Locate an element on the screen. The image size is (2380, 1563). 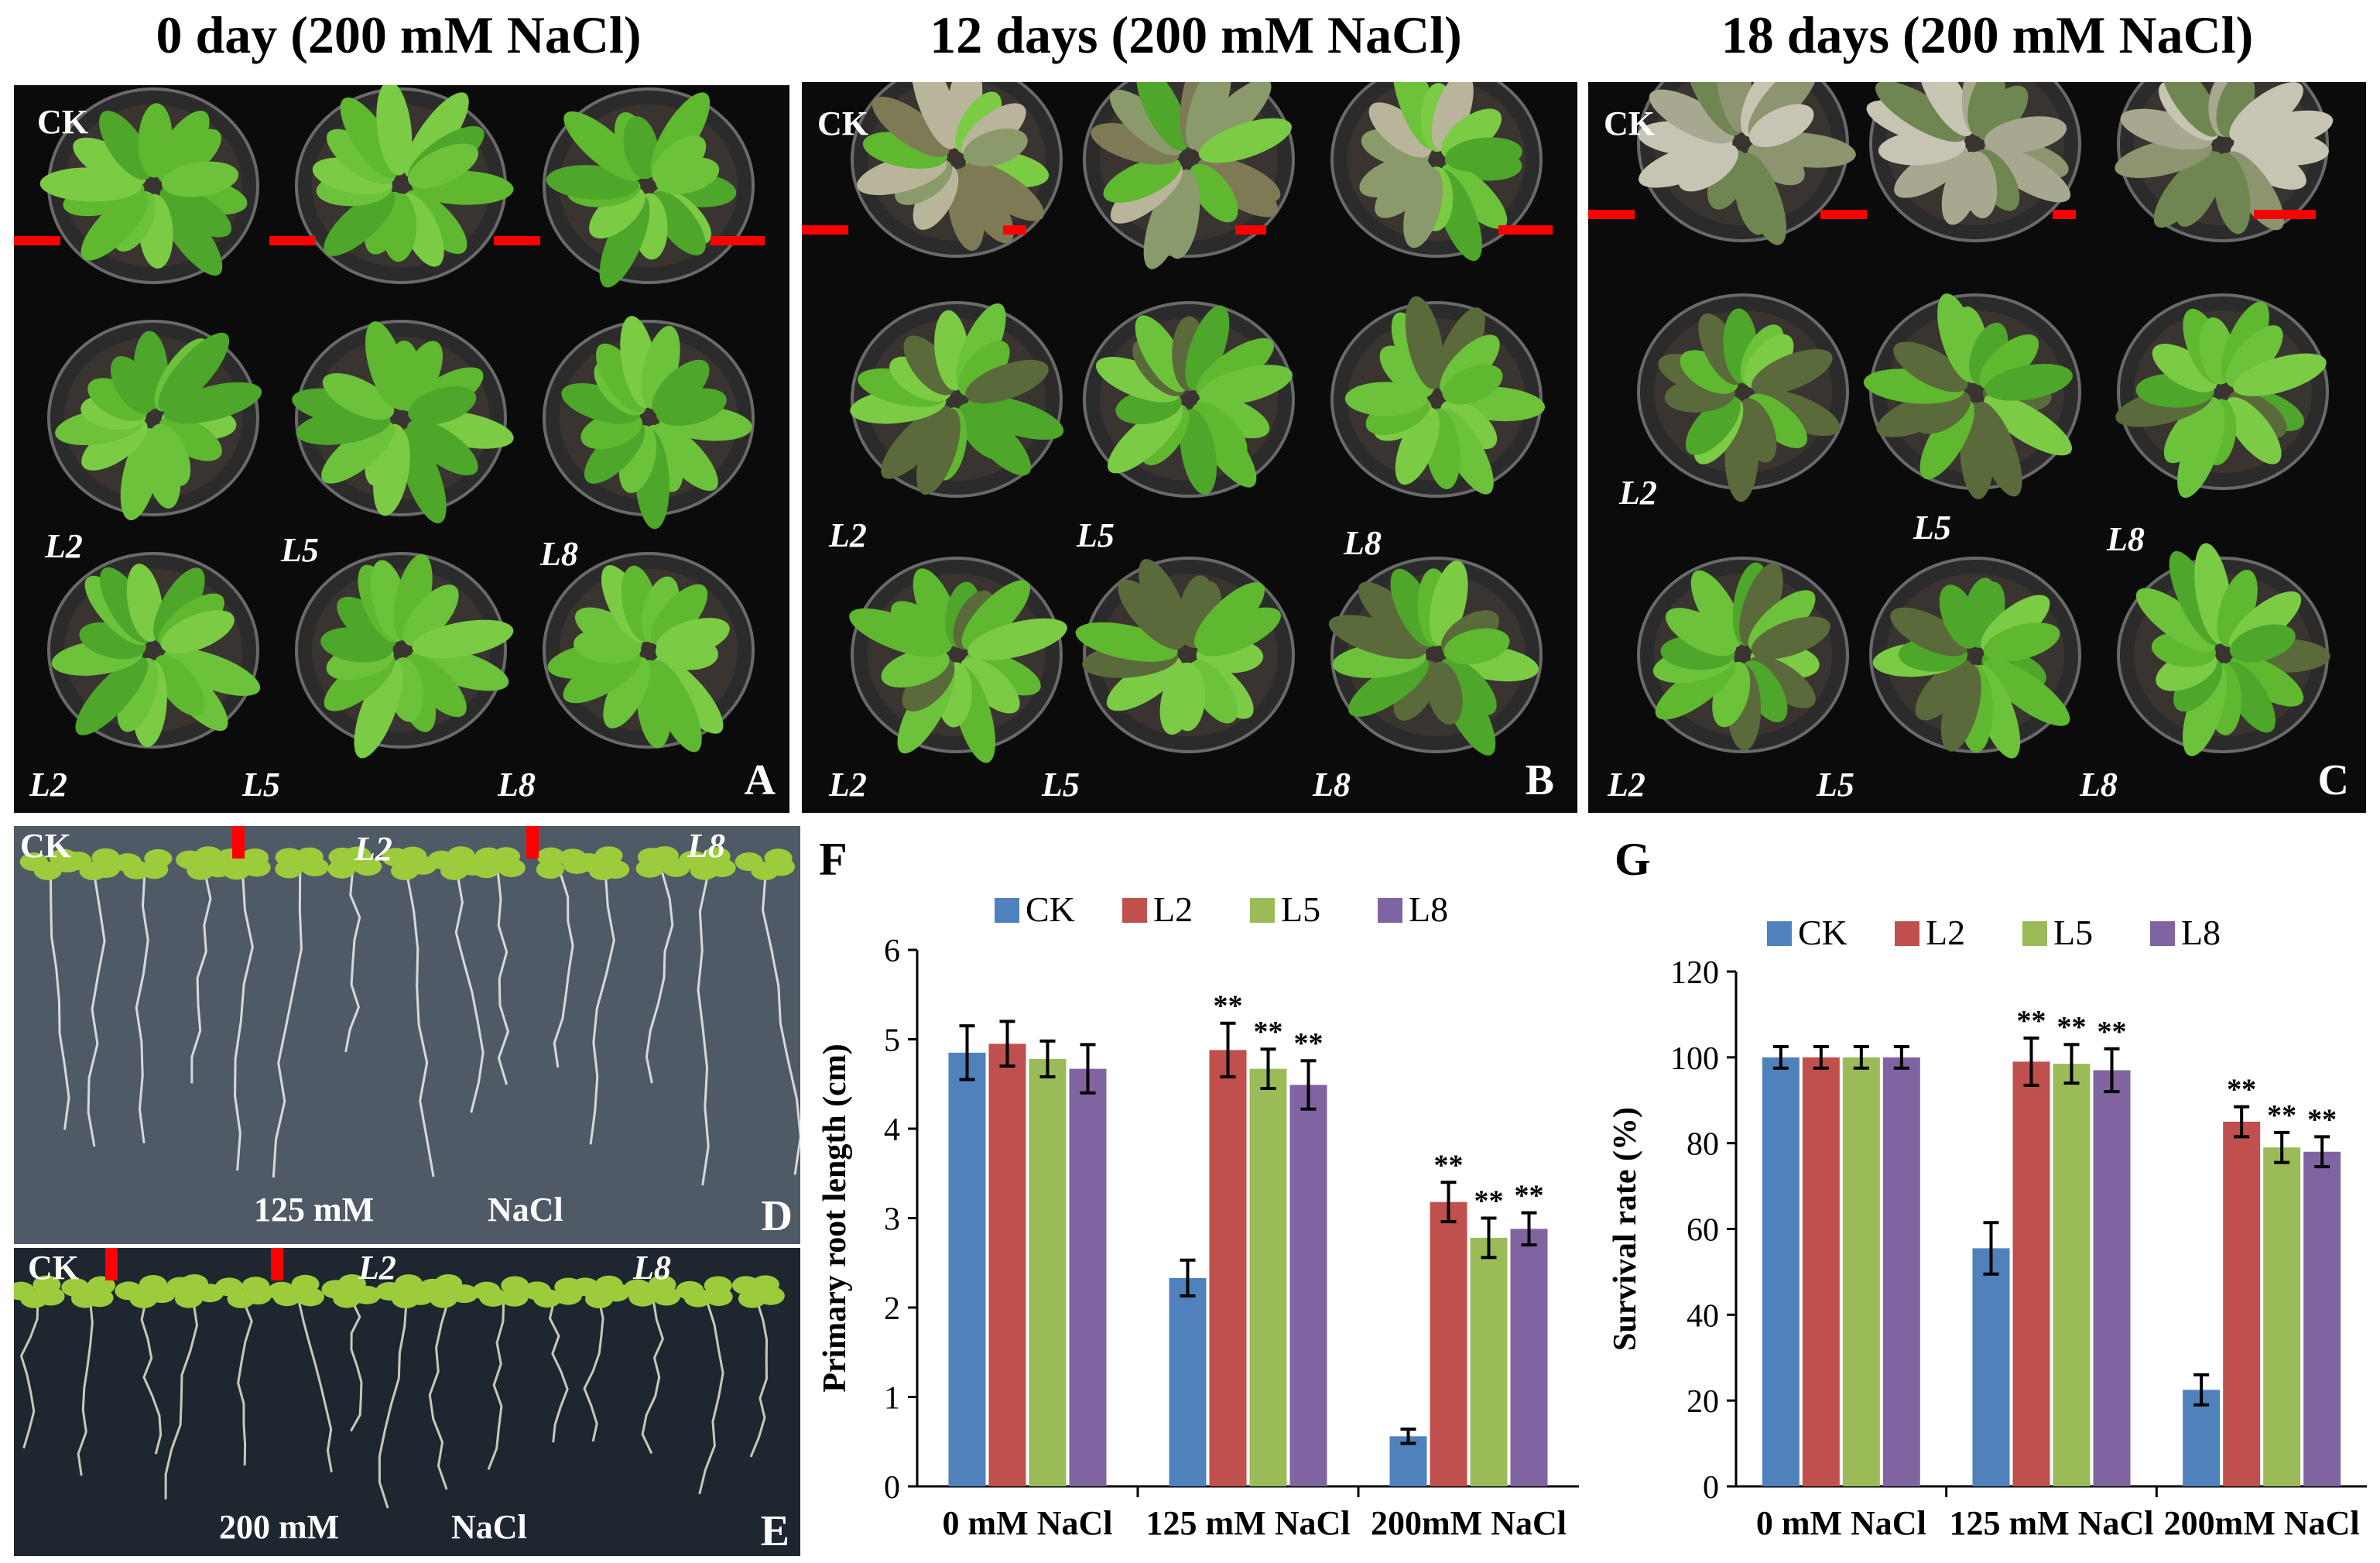
y-tick-label: 5 is located at coordinates (892, 1041).